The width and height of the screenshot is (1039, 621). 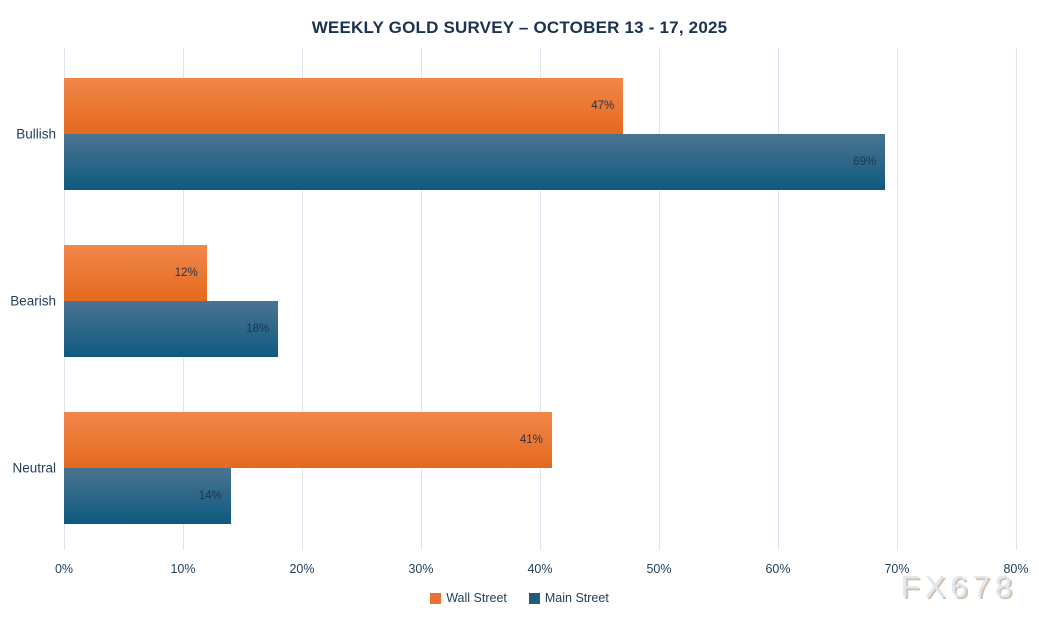 I want to click on bar-wall-street-bullish: 47%, so click(x=344, y=106).